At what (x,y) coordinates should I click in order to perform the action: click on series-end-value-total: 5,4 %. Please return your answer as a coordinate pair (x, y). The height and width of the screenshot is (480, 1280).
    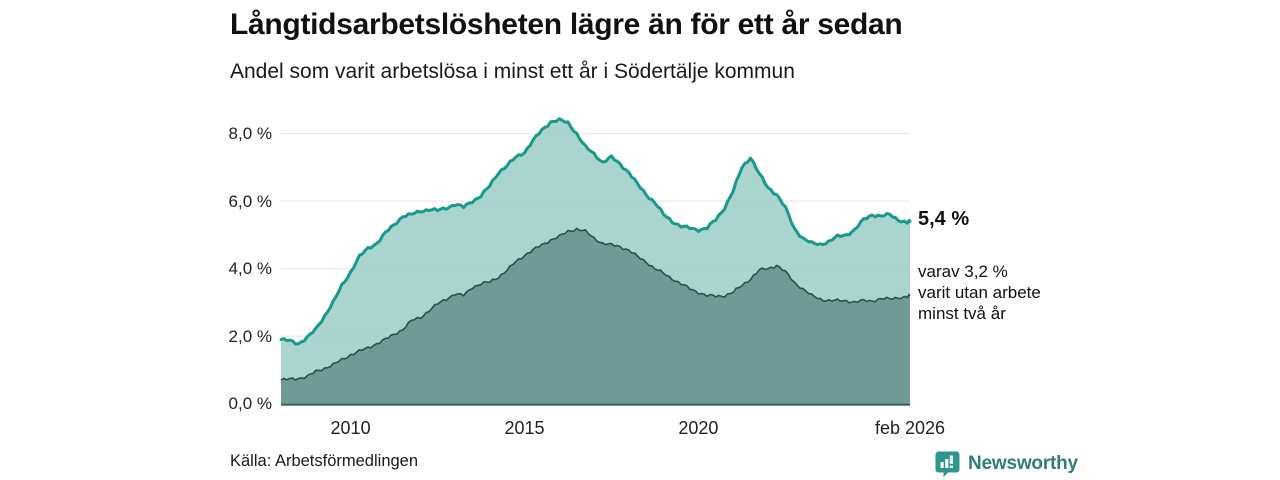
    Looking at the image, I should click on (944, 219).